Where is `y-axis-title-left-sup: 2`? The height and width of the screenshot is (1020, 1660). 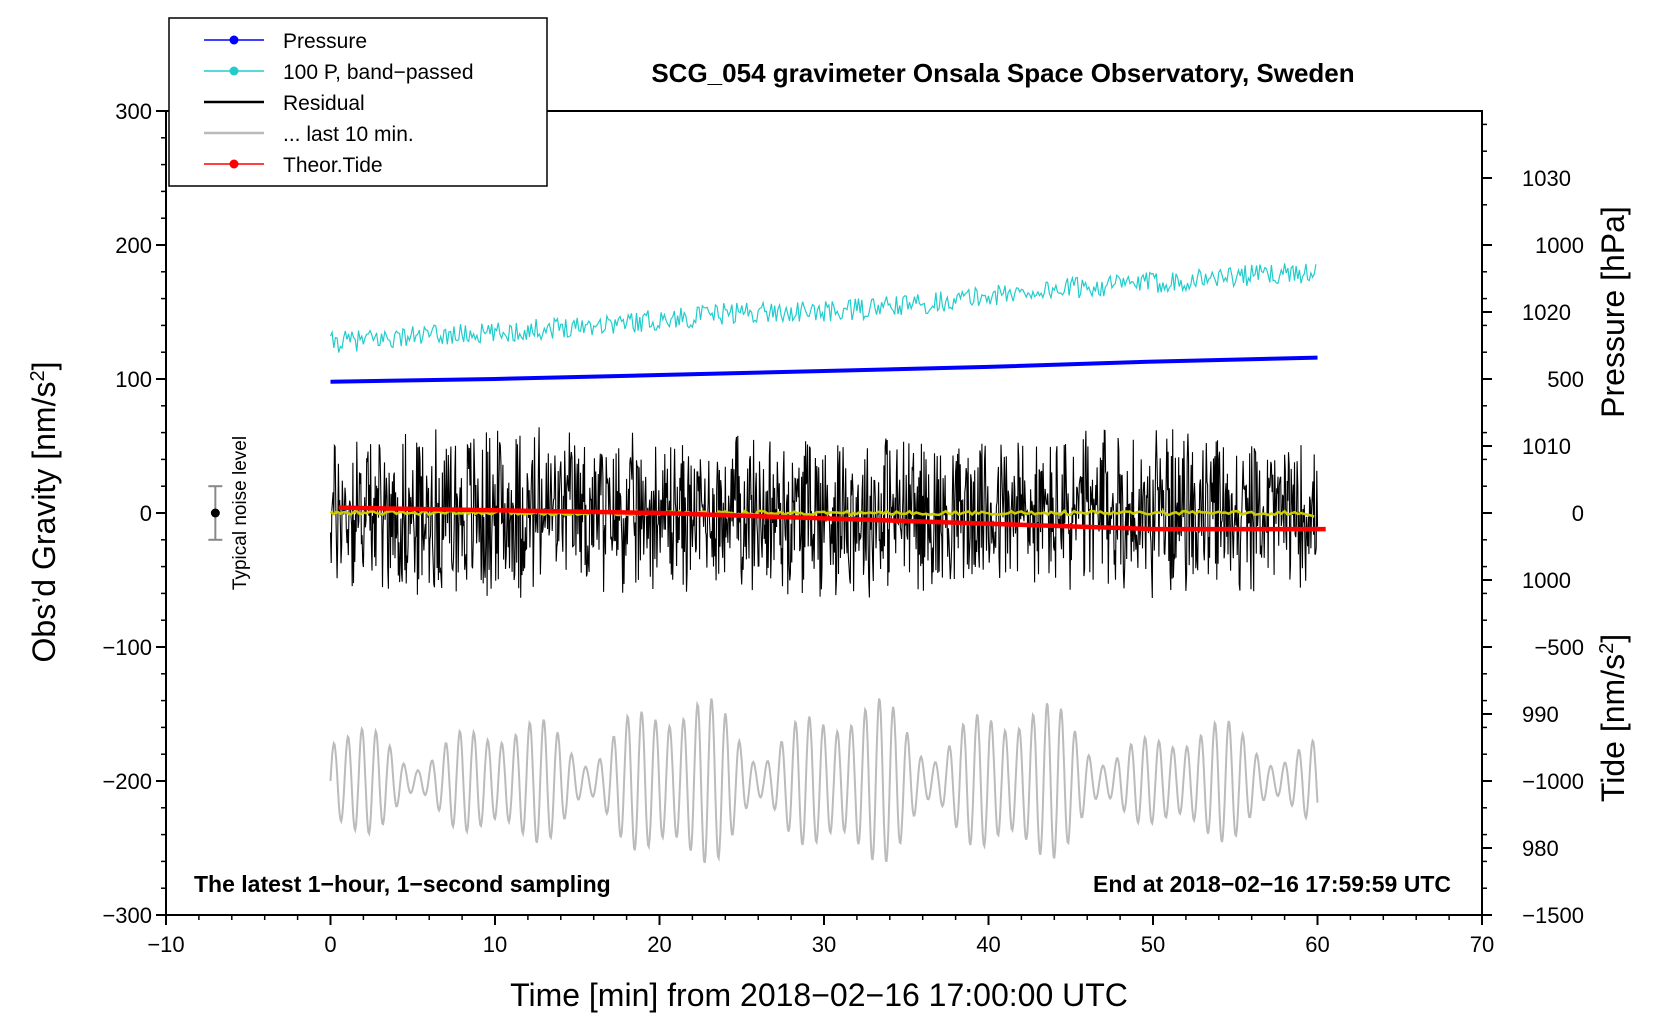
y-axis-title-left-sup: 2 is located at coordinates (38, 375).